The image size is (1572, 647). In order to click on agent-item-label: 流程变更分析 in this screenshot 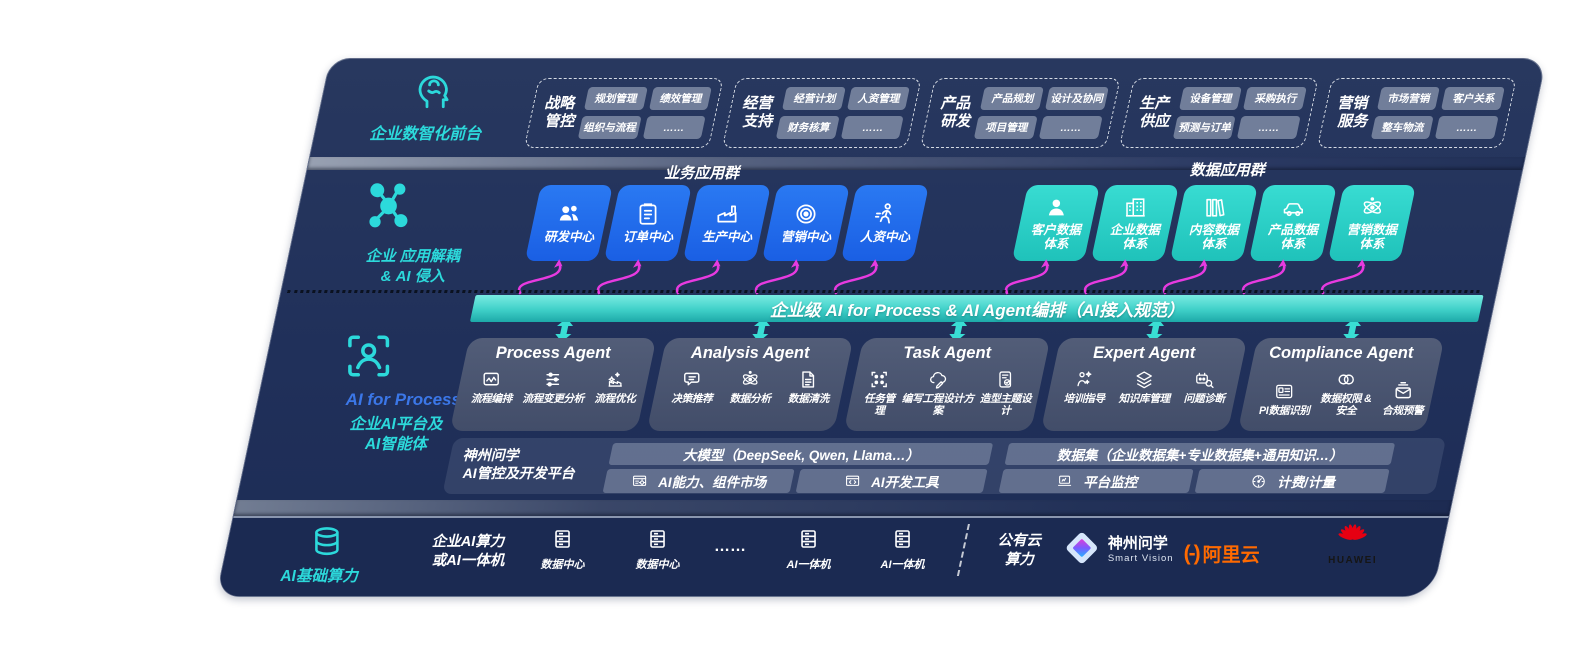, I will do `click(553, 399)`.